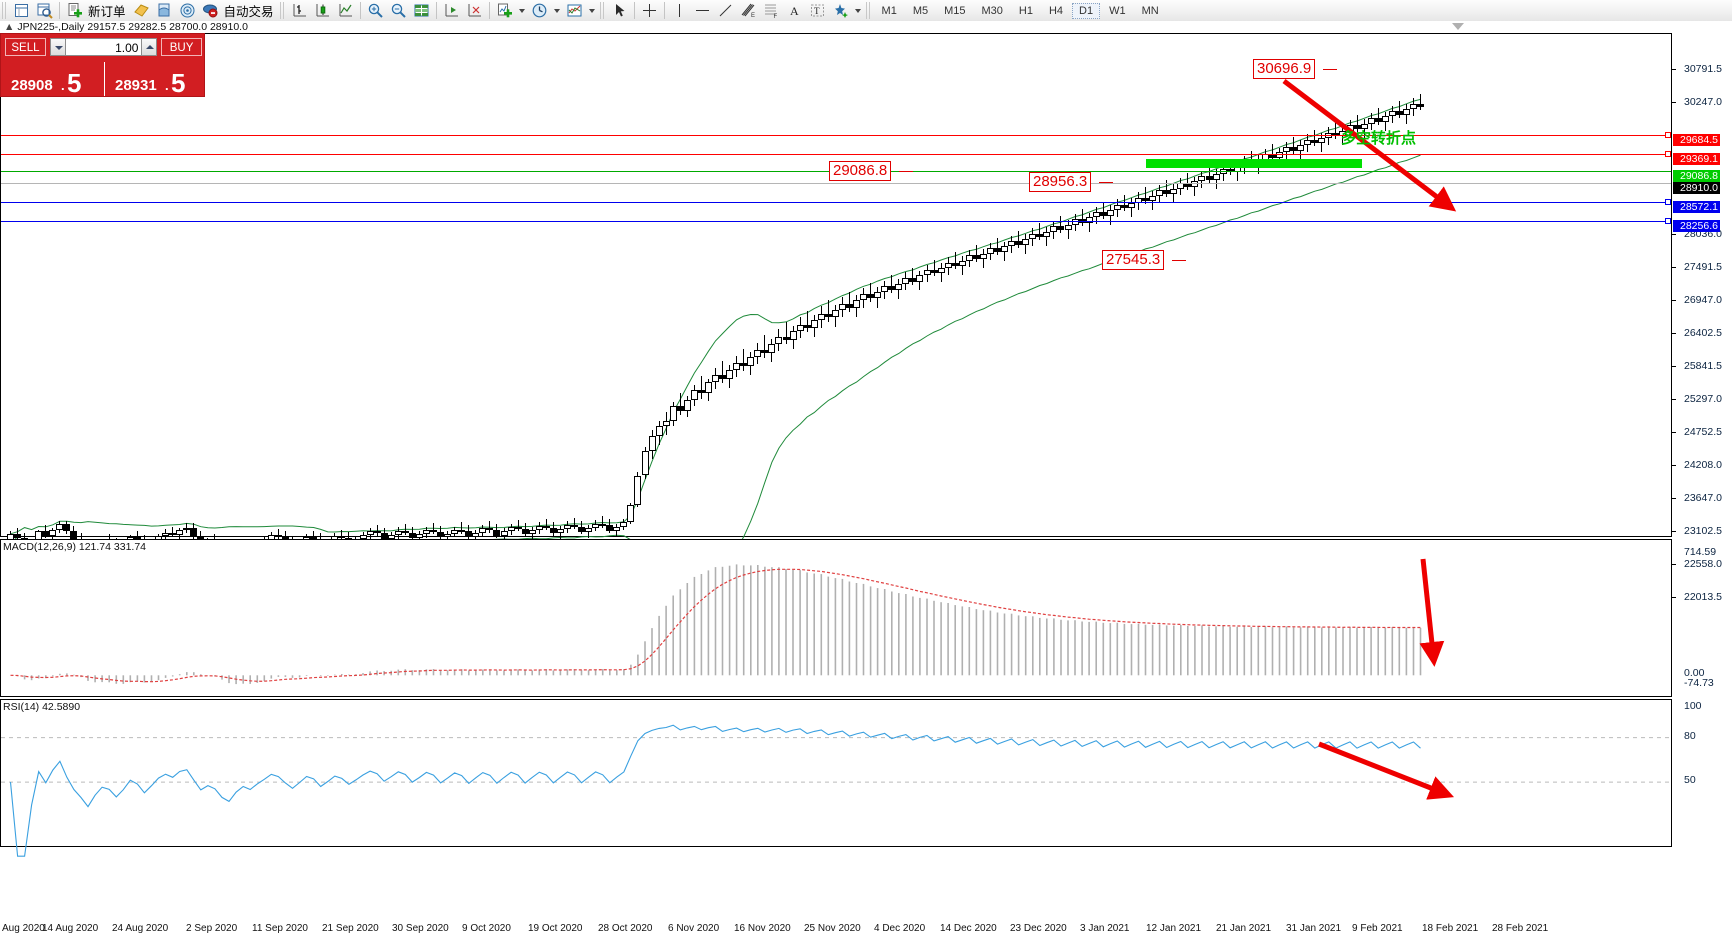  Describe the element at coordinates (421, 10) in the screenshot. I see `grid-icon` at that location.